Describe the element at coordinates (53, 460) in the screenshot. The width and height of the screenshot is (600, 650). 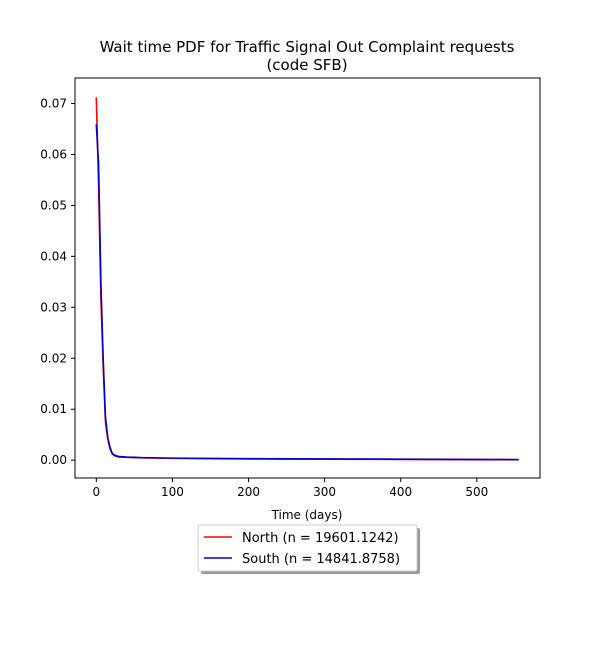
I see `y-tick-label-0: 0.00` at that location.